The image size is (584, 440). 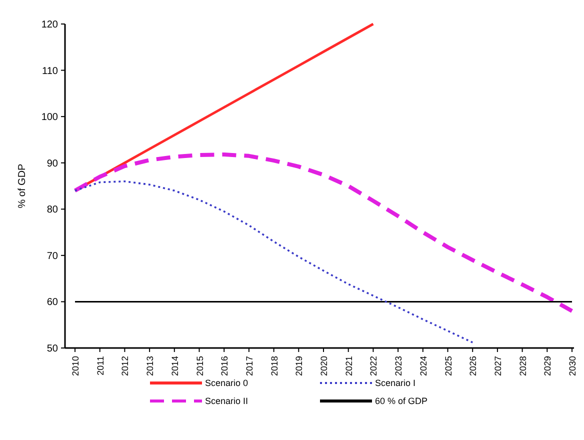 I want to click on x-tick-label: 2017, so click(x=249, y=366).